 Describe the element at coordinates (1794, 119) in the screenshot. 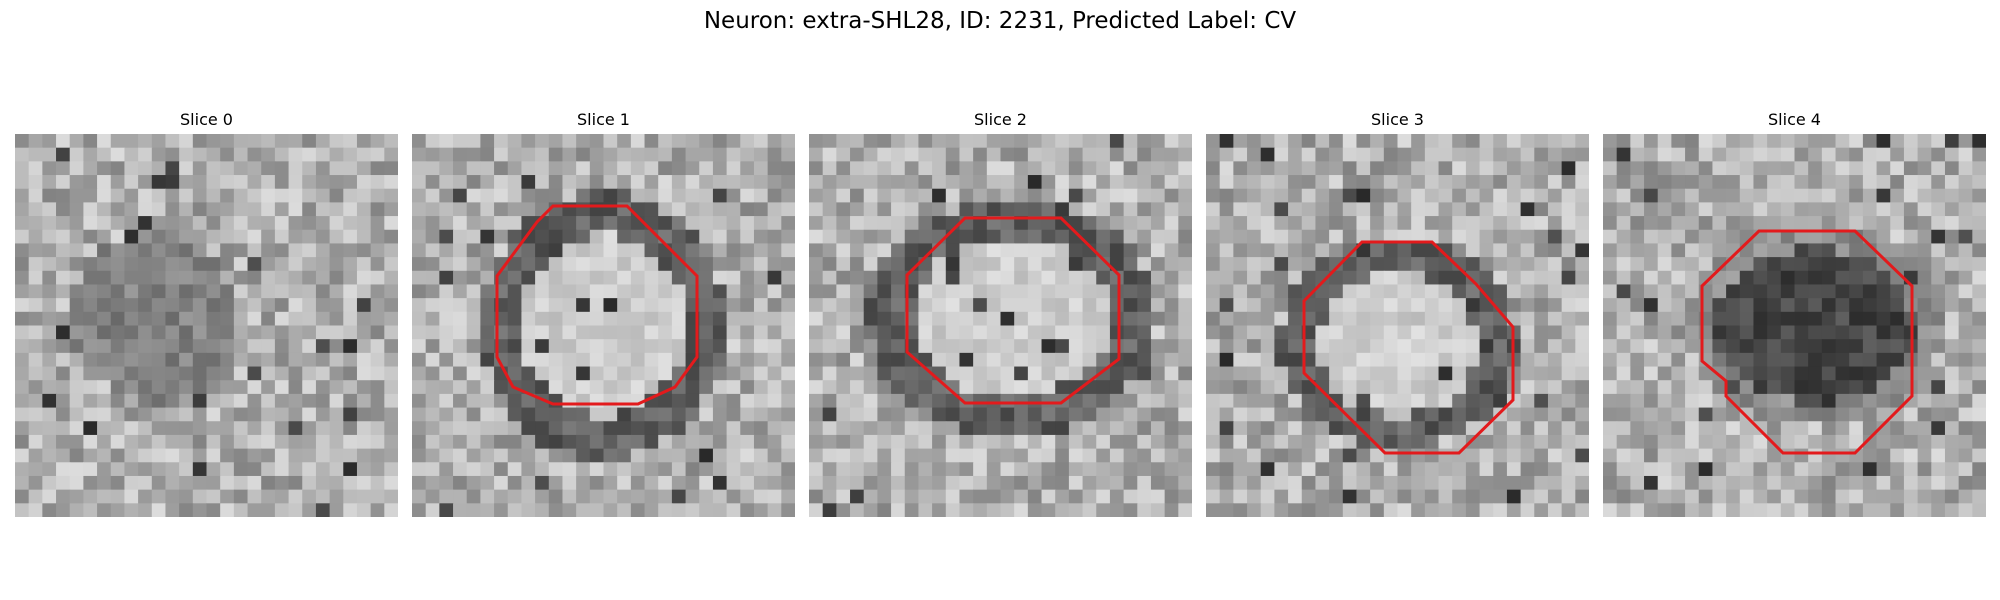

I see `slice-title-4: Slice 4` at that location.